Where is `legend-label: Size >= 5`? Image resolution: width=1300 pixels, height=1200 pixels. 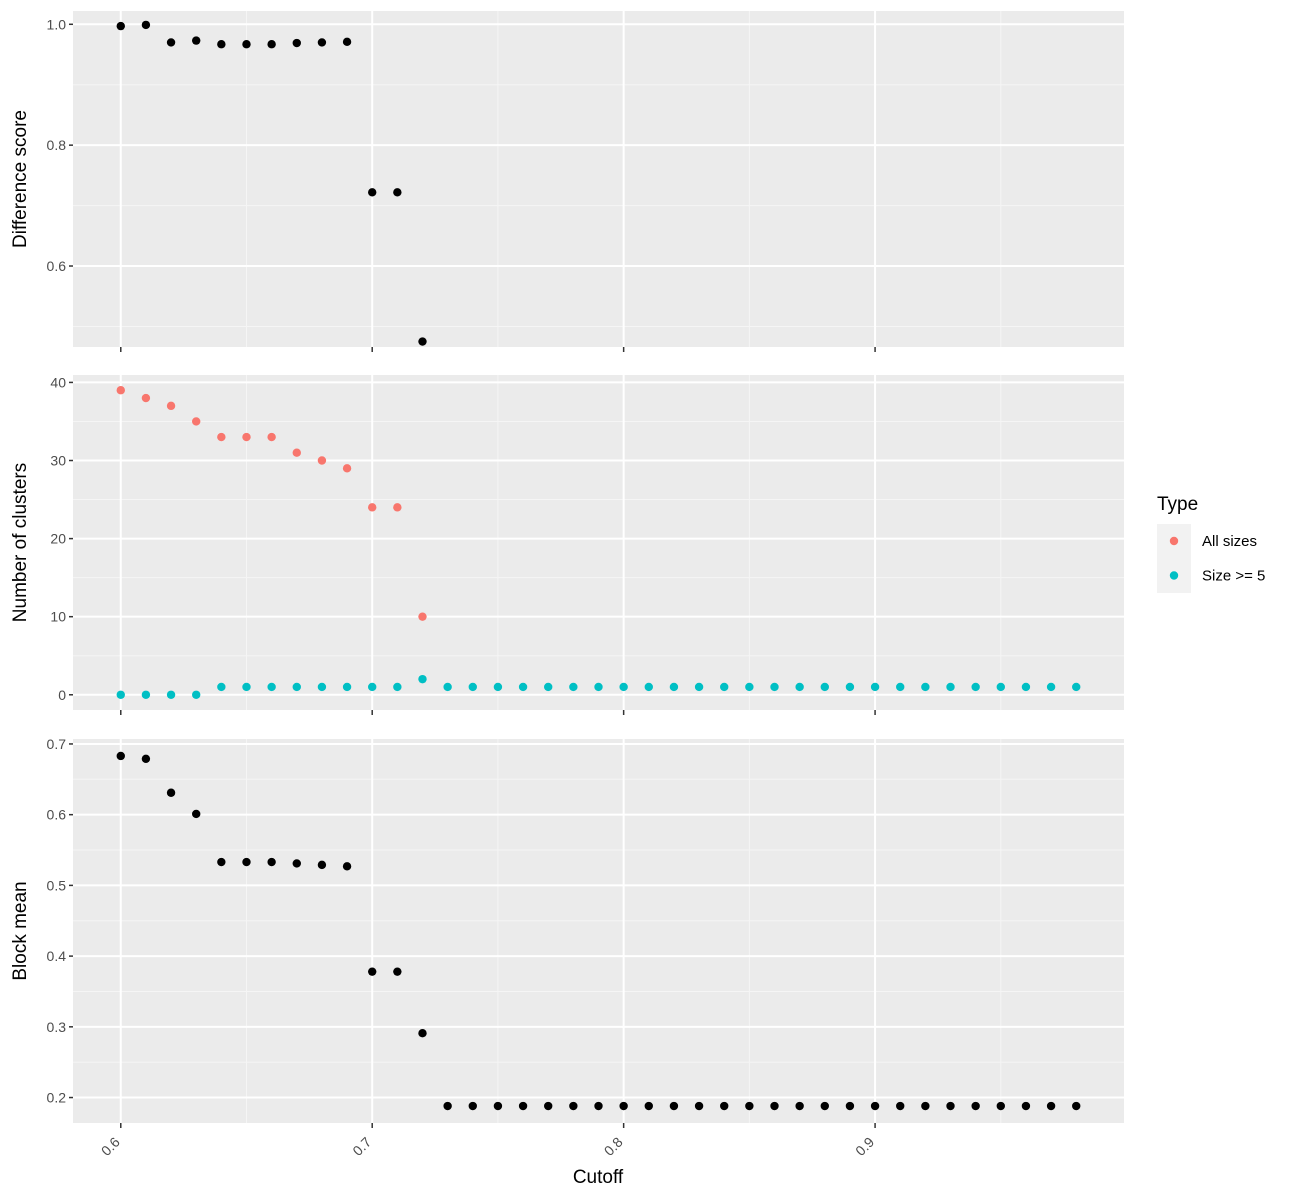
legend-label: Size >= 5 is located at coordinates (1233, 576).